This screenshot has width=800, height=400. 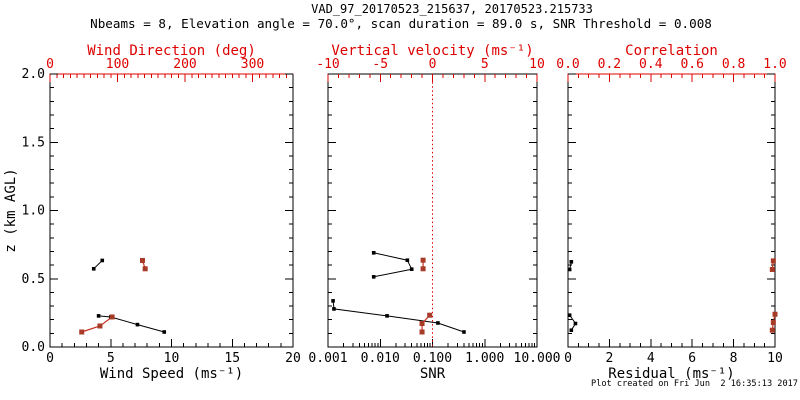 I want to click on svg-text: 4, so click(x=651, y=358).